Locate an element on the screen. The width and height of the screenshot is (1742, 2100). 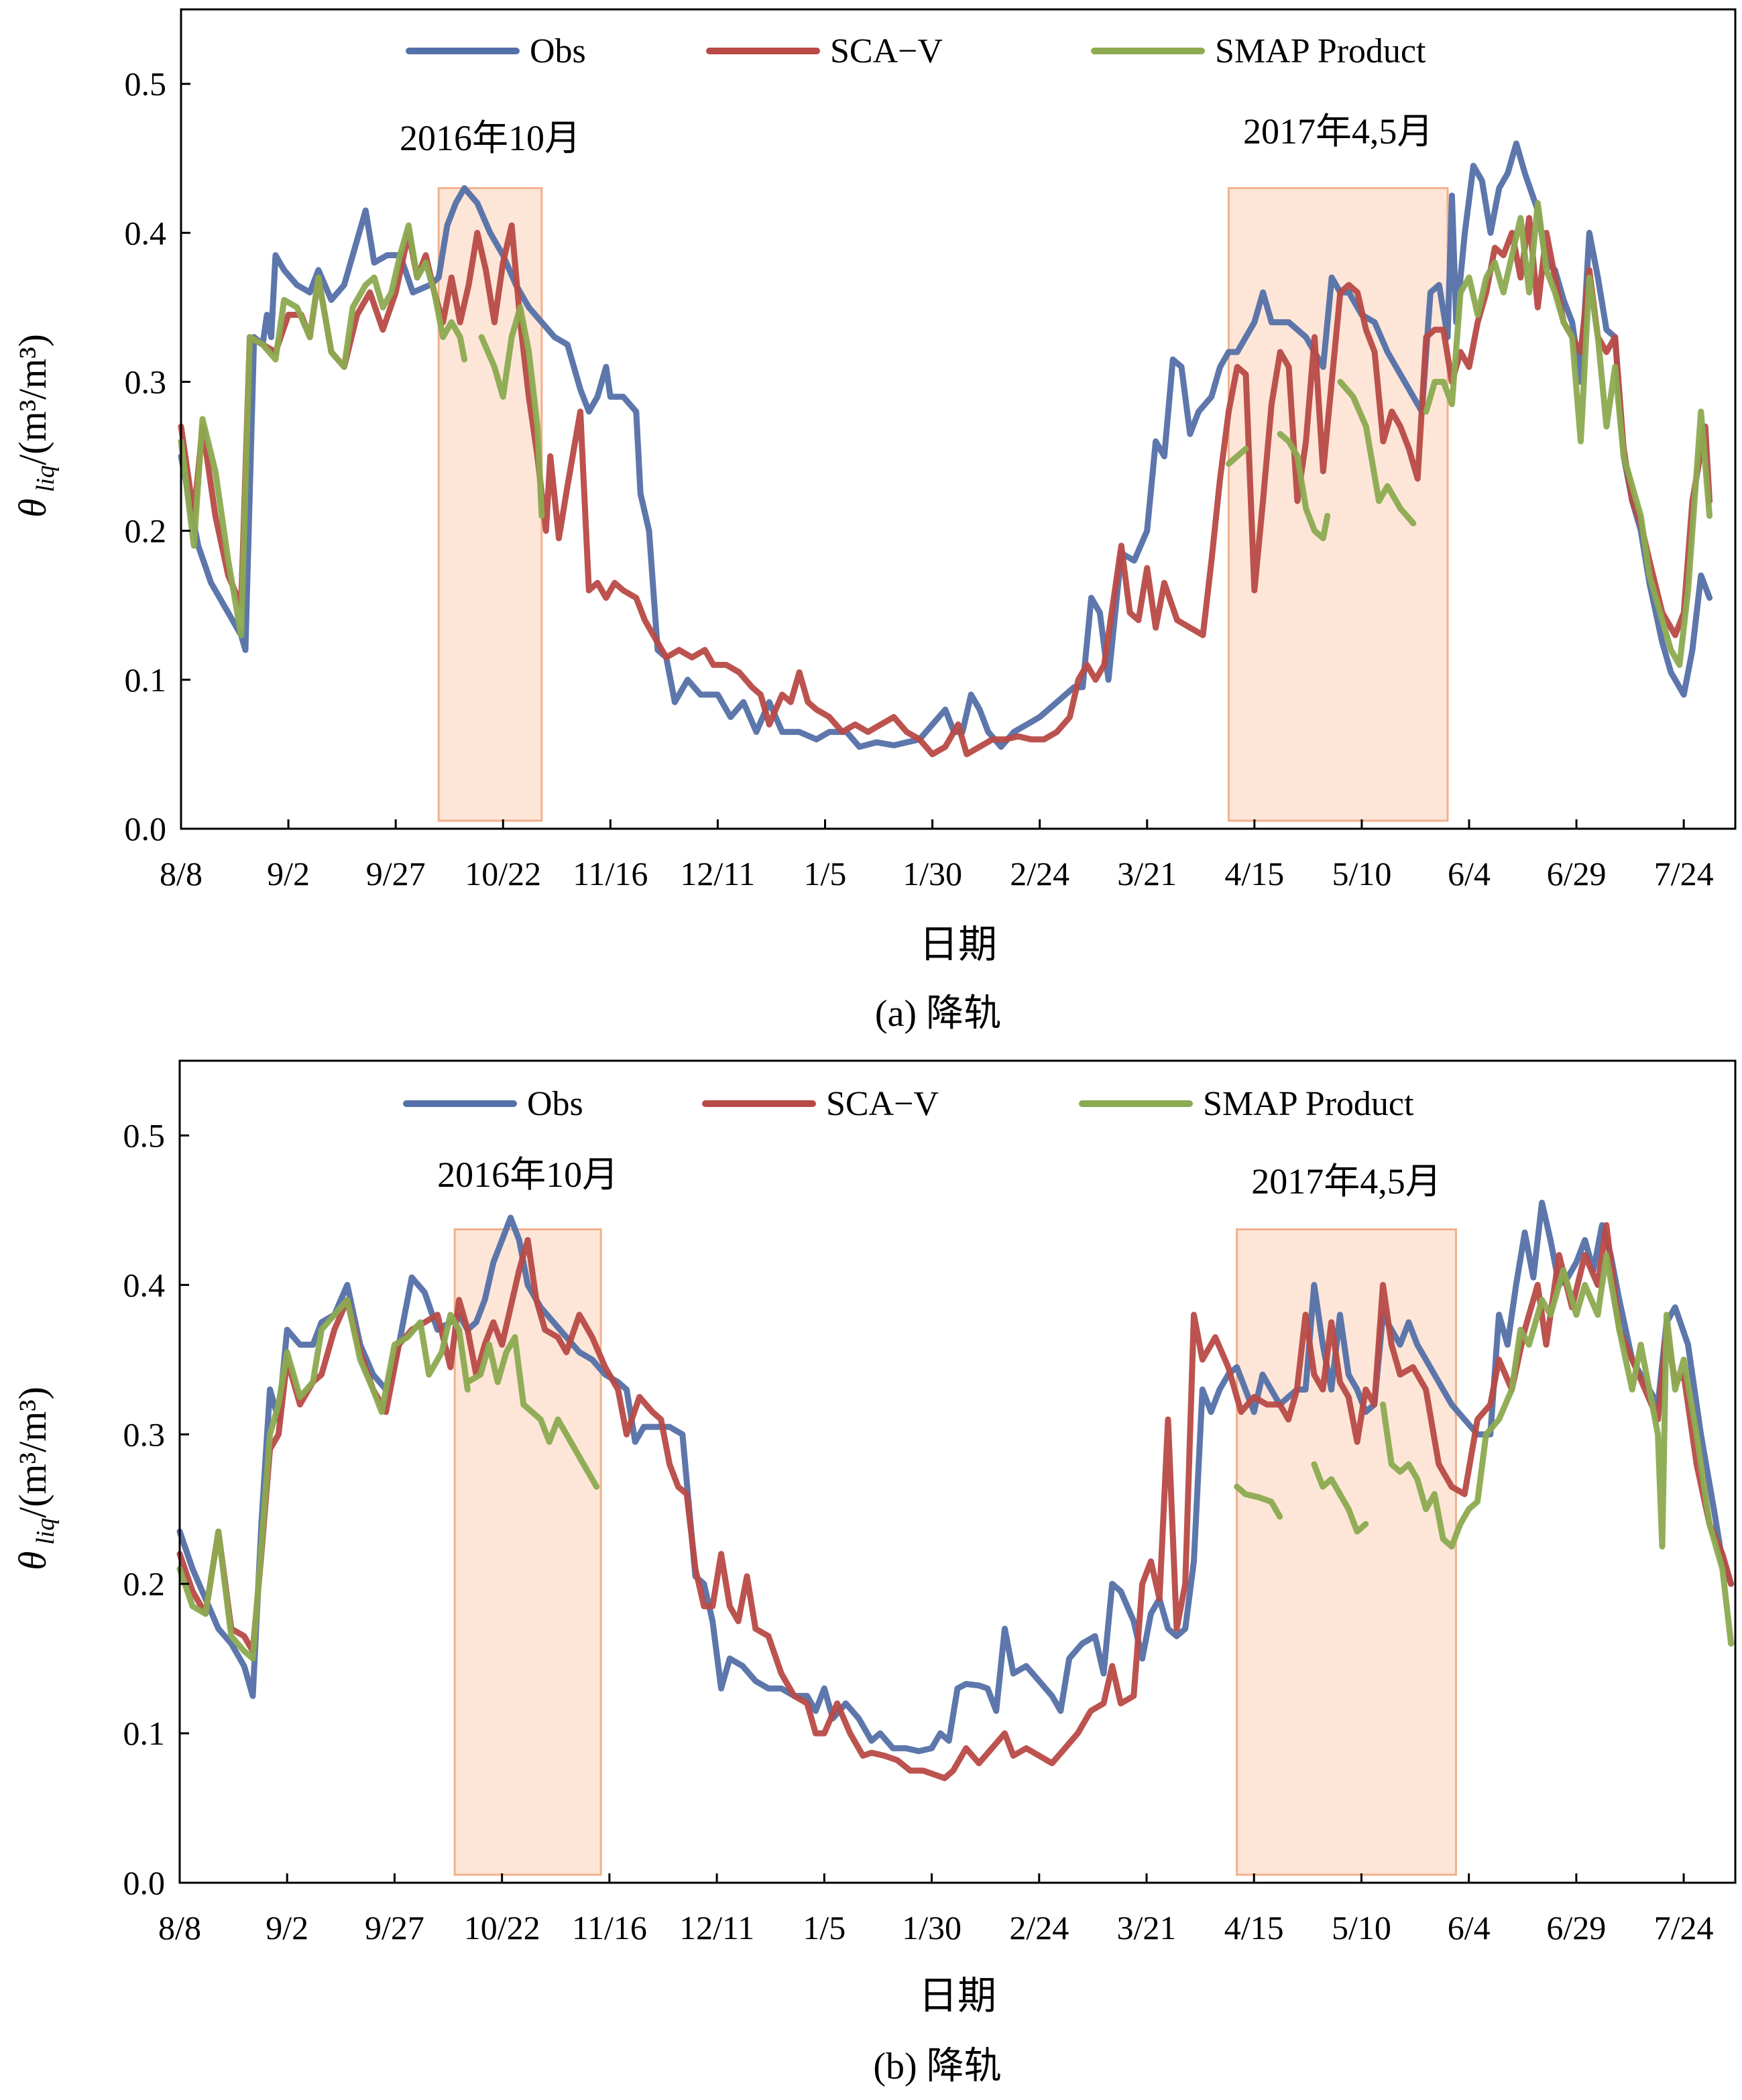
panel-caption: (b) 降轨 is located at coordinates (937, 2066).